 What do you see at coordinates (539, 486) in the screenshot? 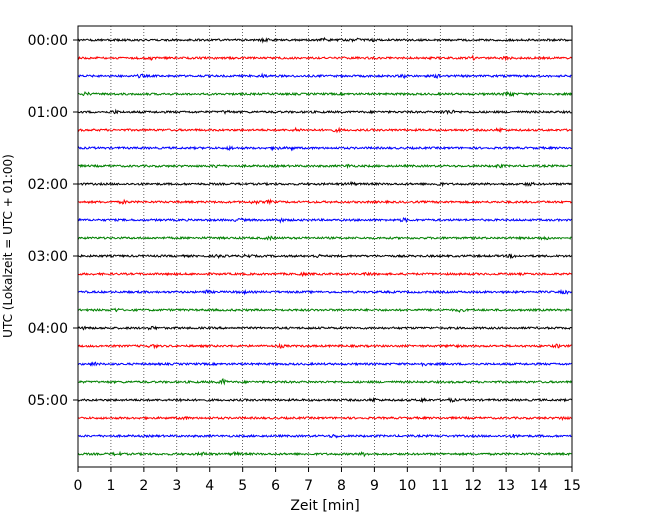
I see `x-tick-label: 14` at bounding box center [539, 486].